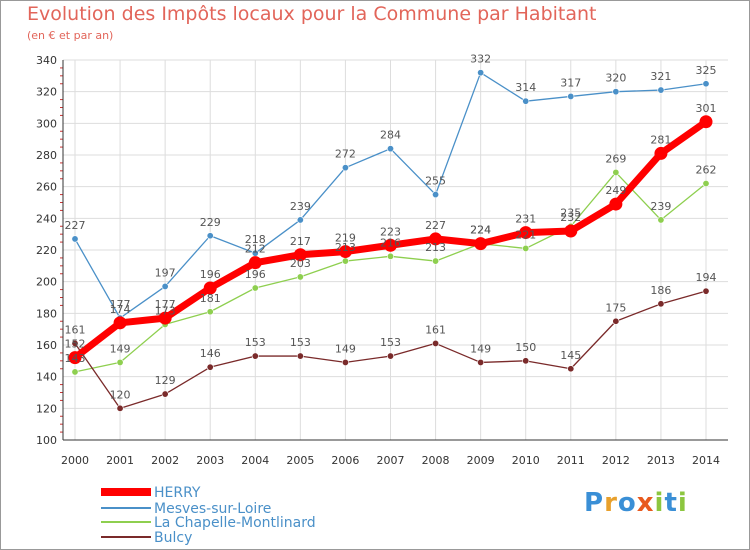 The height and width of the screenshot is (550, 750). What do you see at coordinates (706, 170) in the screenshot?
I see `data-label: 262` at bounding box center [706, 170].